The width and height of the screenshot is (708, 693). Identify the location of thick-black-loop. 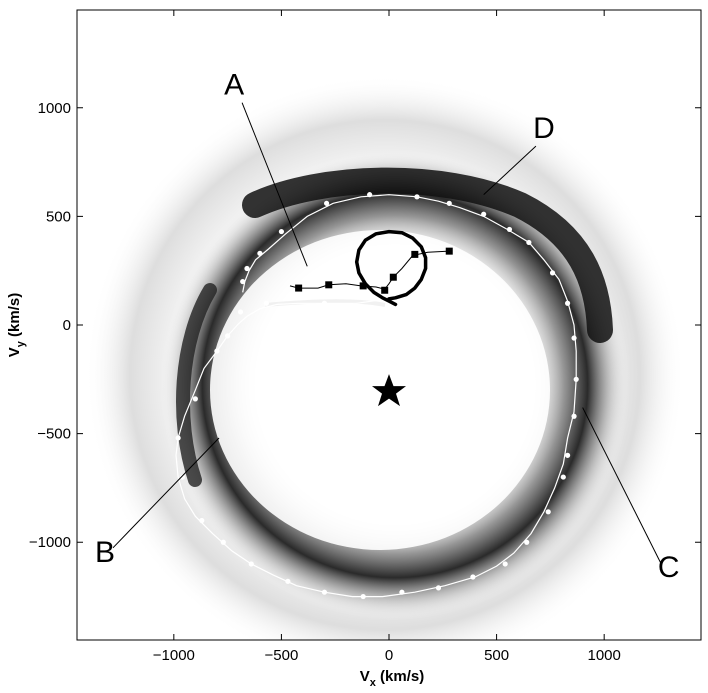
(391, 268).